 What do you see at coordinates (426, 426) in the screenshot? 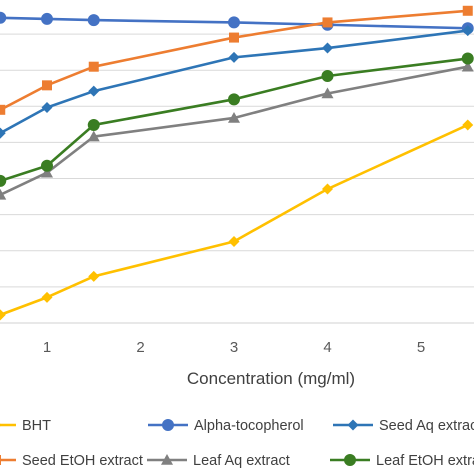
I see `legend-label: Seed Aq extract` at bounding box center [426, 426].